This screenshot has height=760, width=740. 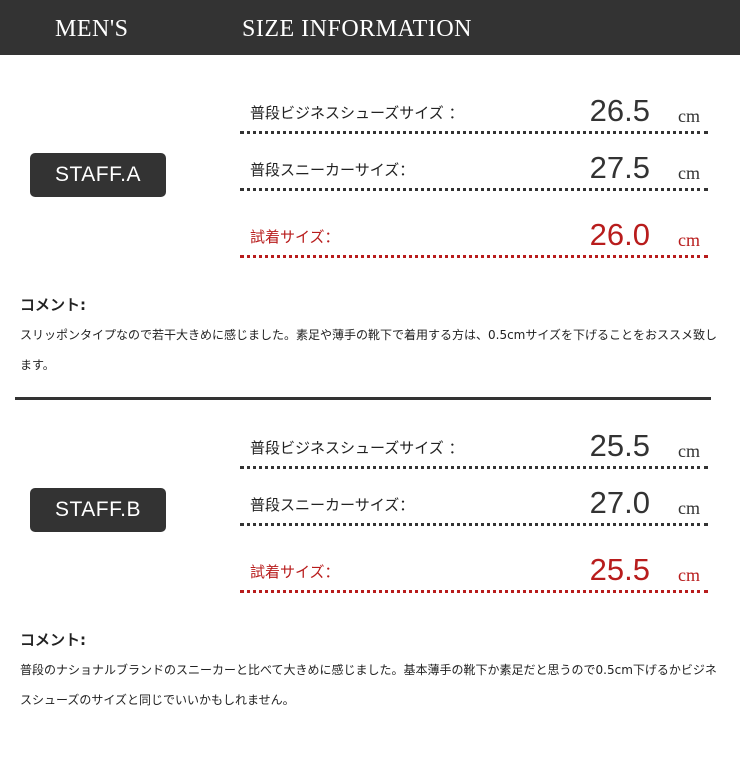 What do you see at coordinates (619, 167) in the screenshot?
I see `row-value: 27.5` at bounding box center [619, 167].